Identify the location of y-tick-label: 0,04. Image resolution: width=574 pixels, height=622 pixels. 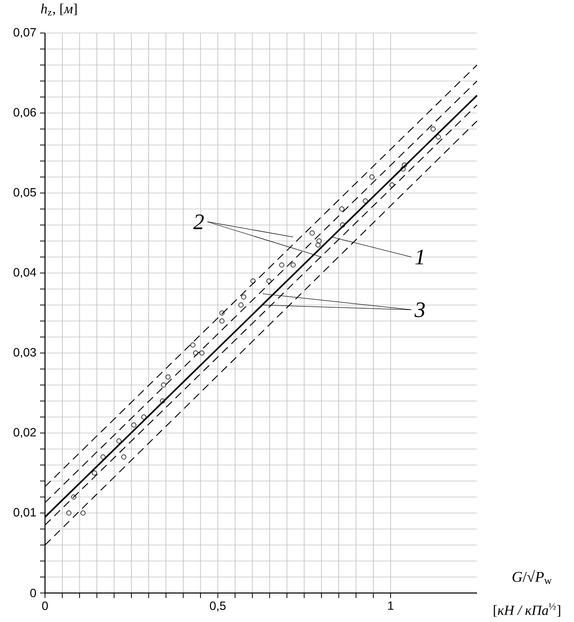
(25, 273).